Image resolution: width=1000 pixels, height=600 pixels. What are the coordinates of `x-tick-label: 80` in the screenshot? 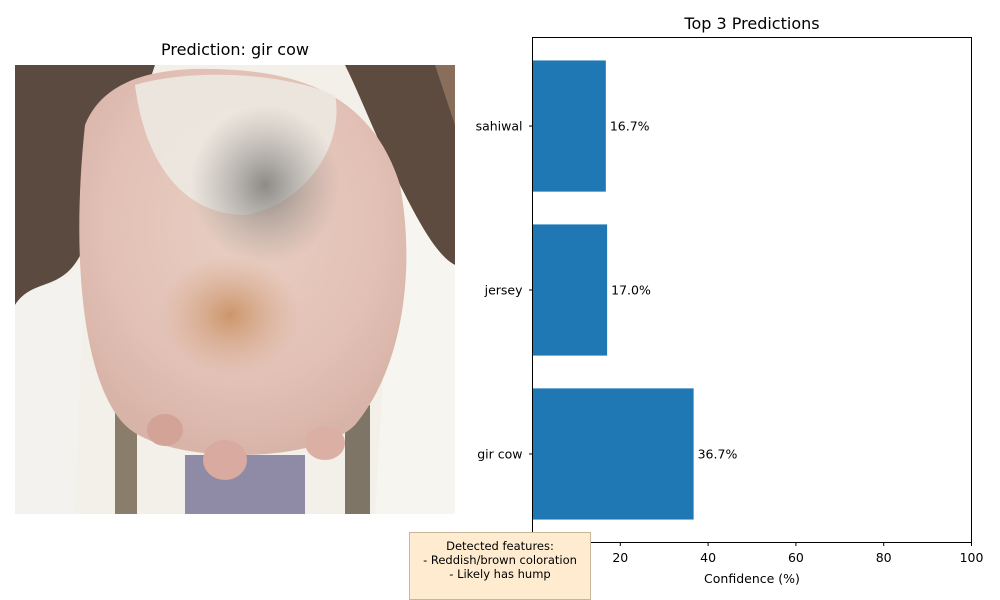 It's located at (884, 557).